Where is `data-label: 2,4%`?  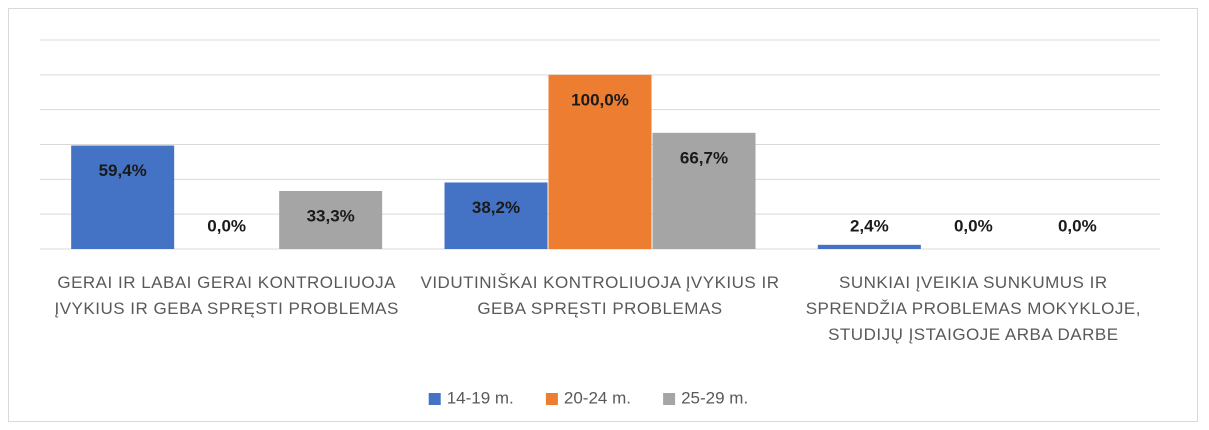
data-label: 2,4% is located at coordinates (869, 225).